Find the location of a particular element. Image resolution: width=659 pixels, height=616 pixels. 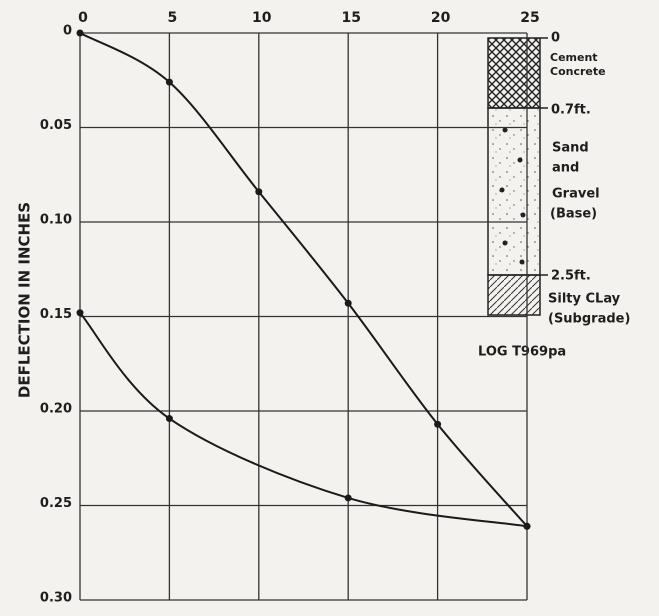

note: LOG T969pa is located at coordinates (522, 352).